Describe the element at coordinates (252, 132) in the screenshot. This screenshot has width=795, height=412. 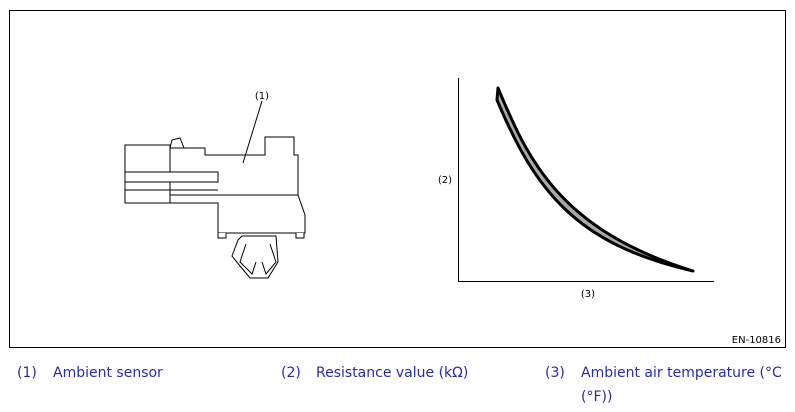
I see `leader-line` at that location.